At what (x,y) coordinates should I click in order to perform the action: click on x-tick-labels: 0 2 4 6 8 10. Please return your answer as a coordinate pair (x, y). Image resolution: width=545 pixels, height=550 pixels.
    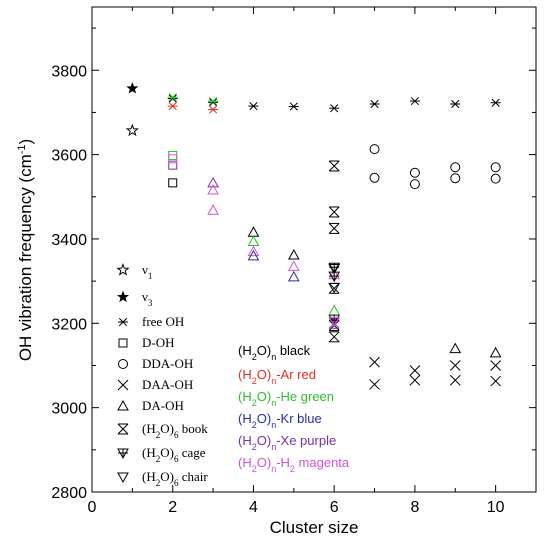
    Looking at the image, I should click on (296, 507).